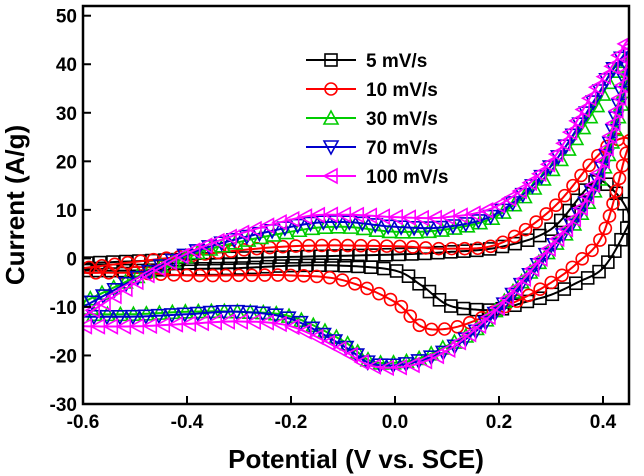 The height and width of the screenshot is (476, 644). What do you see at coordinates (395, 422) in the screenshot?
I see `x-tick-label: 0.0` at bounding box center [395, 422].